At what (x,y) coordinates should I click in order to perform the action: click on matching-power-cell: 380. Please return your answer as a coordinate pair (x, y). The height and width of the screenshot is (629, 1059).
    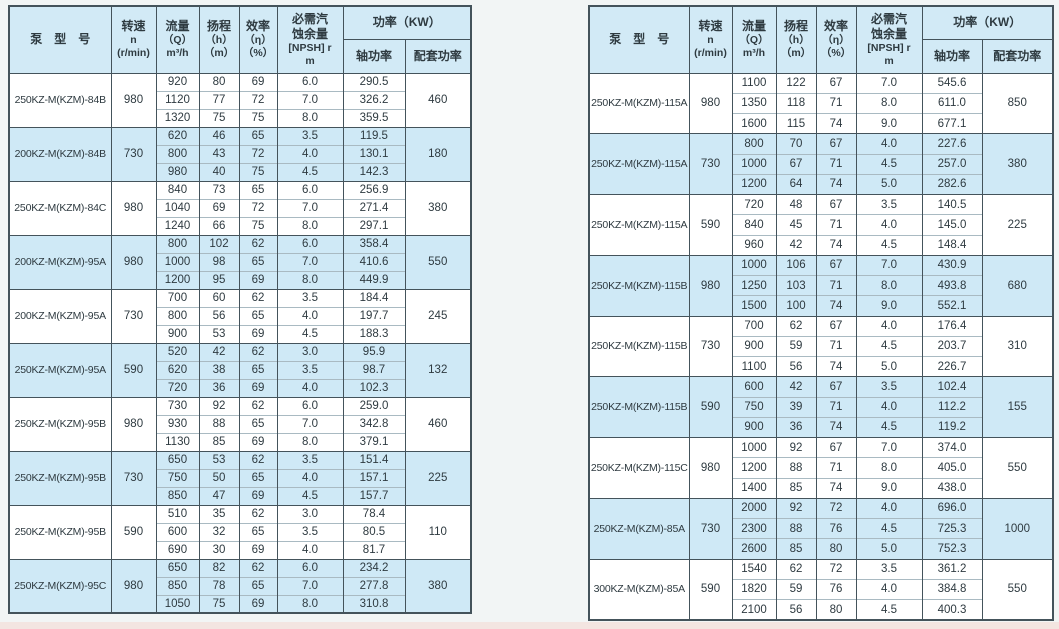
    Looking at the image, I should click on (437, 207).